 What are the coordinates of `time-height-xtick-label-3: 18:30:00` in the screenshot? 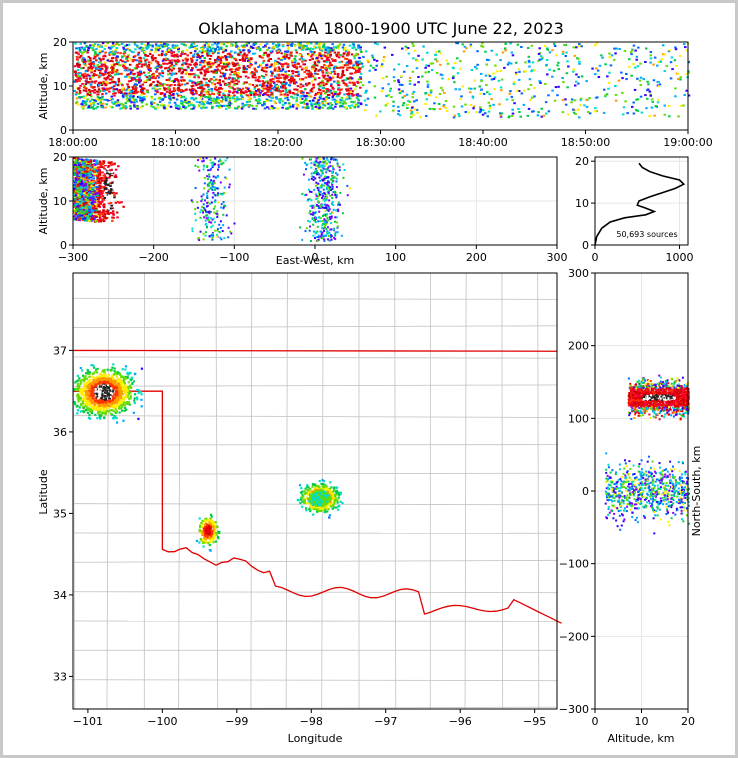 It's located at (380, 142).